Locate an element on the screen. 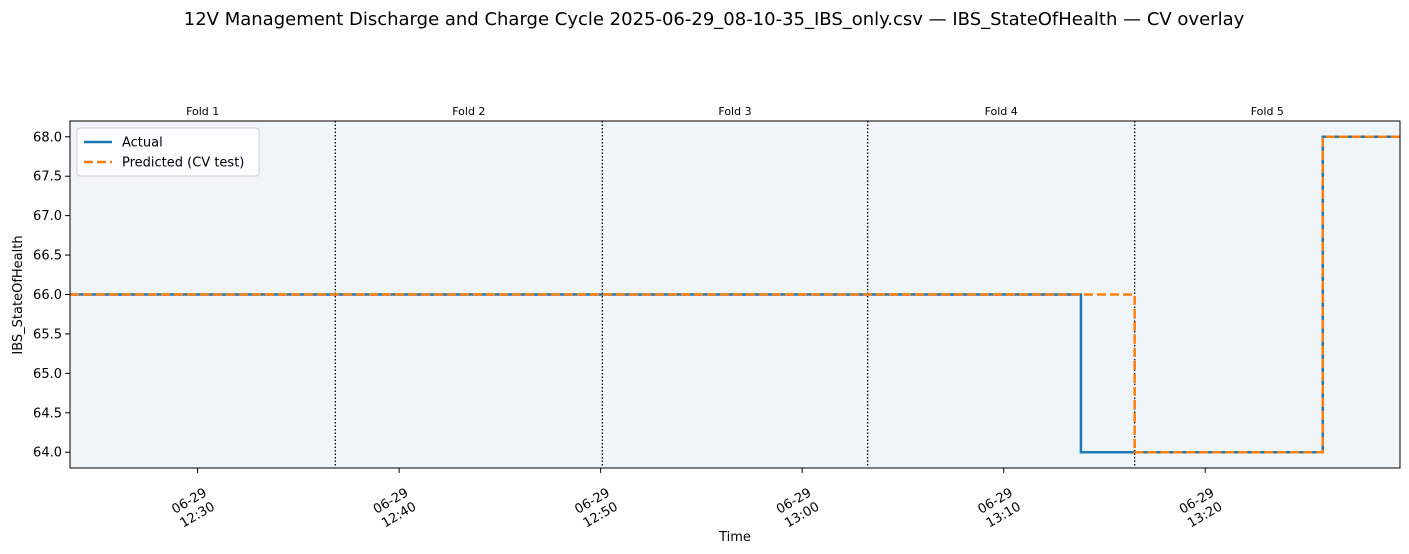 The height and width of the screenshot is (554, 1409). legend-label: Predicted (CV test) is located at coordinates (183, 163).